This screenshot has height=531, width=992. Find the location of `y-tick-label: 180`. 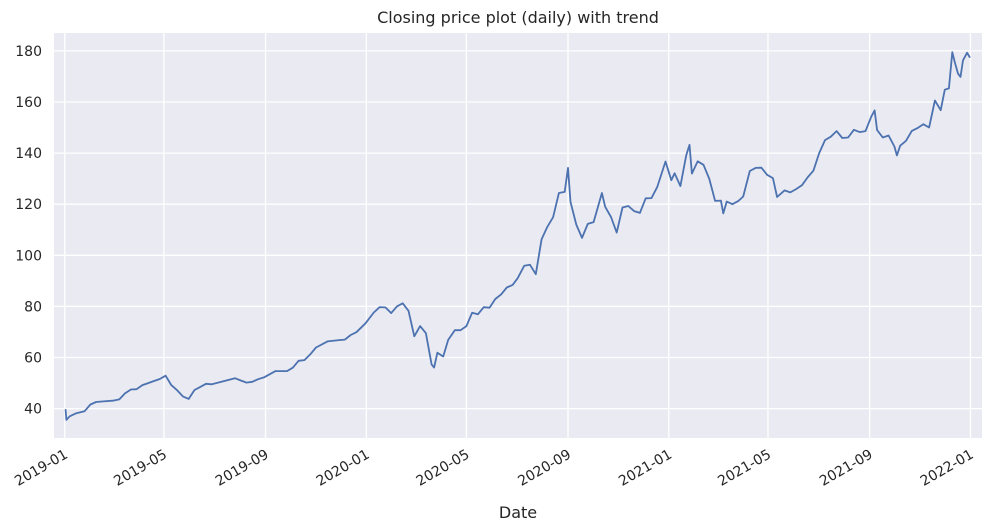

y-tick-label: 180 is located at coordinates (28, 52).